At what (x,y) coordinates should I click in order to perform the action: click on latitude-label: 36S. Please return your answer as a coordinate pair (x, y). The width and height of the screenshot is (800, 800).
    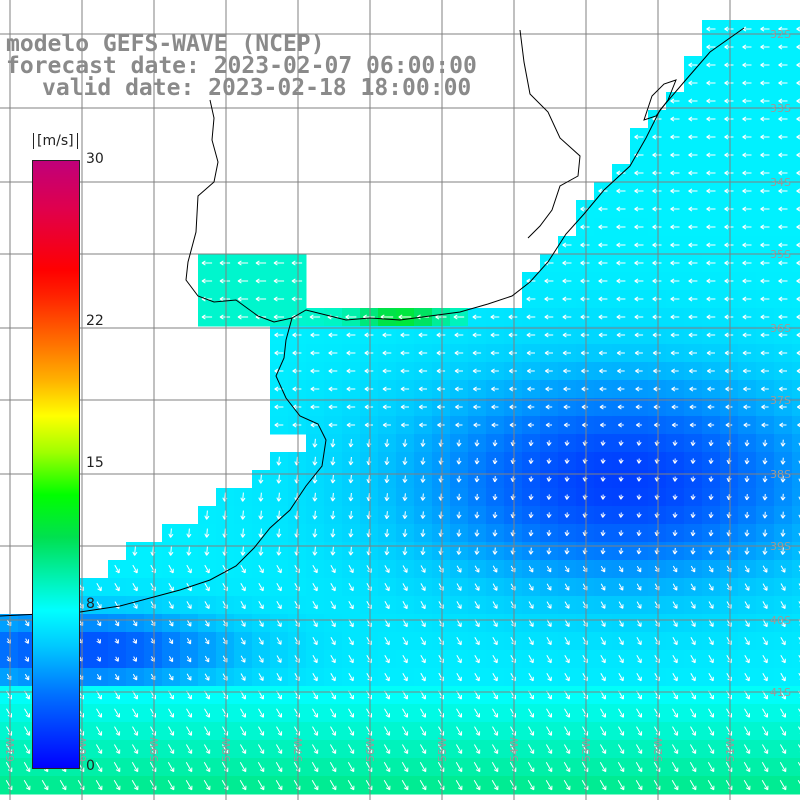
    Looking at the image, I should click on (780, 328).